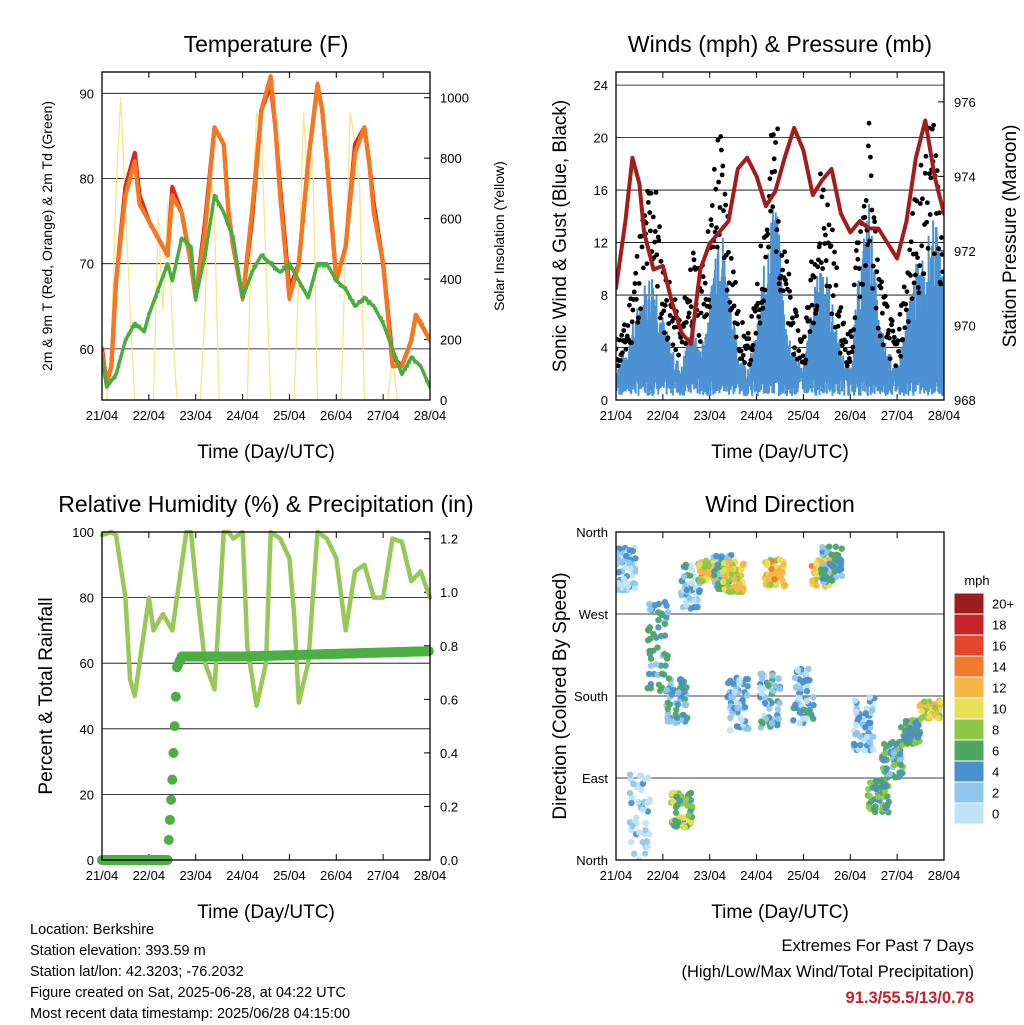 The image size is (1024, 1025). I want to click on x-tick-label: 27/04, so click(897, 875).